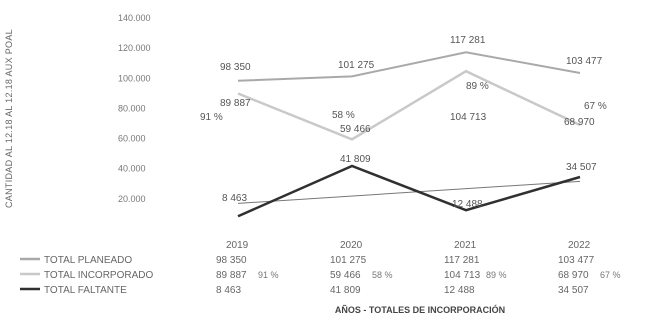  Describe the element at coordinates (355, 129) in the screenshot. I see `data-label: 59 466` at that location.